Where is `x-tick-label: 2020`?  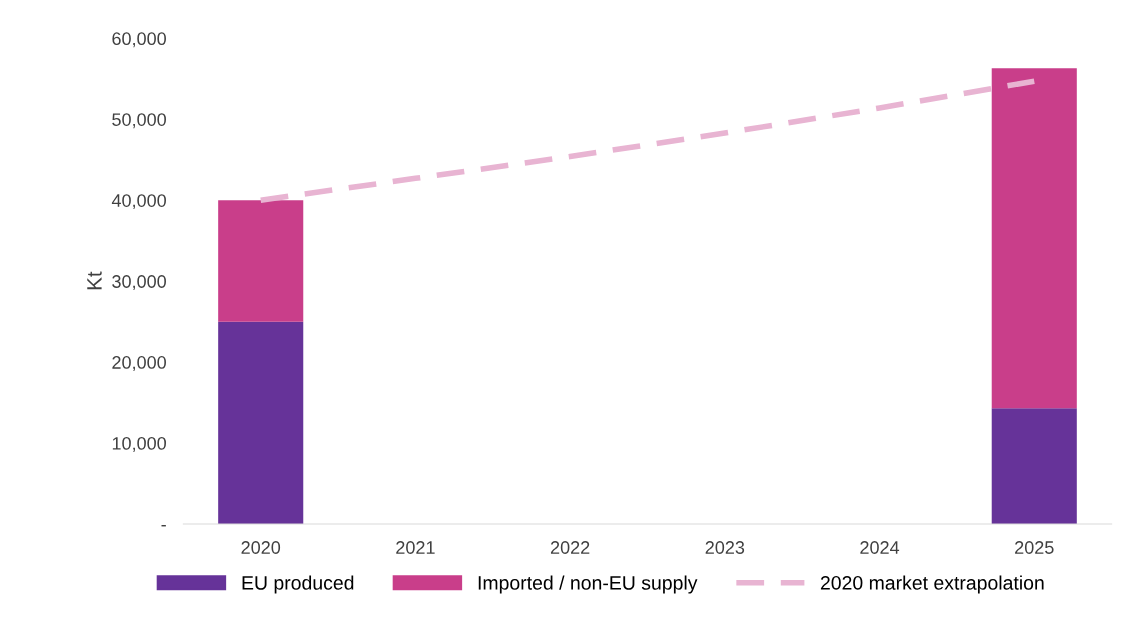
x-tick-label: 2020 is located at coordinates (261, 547).